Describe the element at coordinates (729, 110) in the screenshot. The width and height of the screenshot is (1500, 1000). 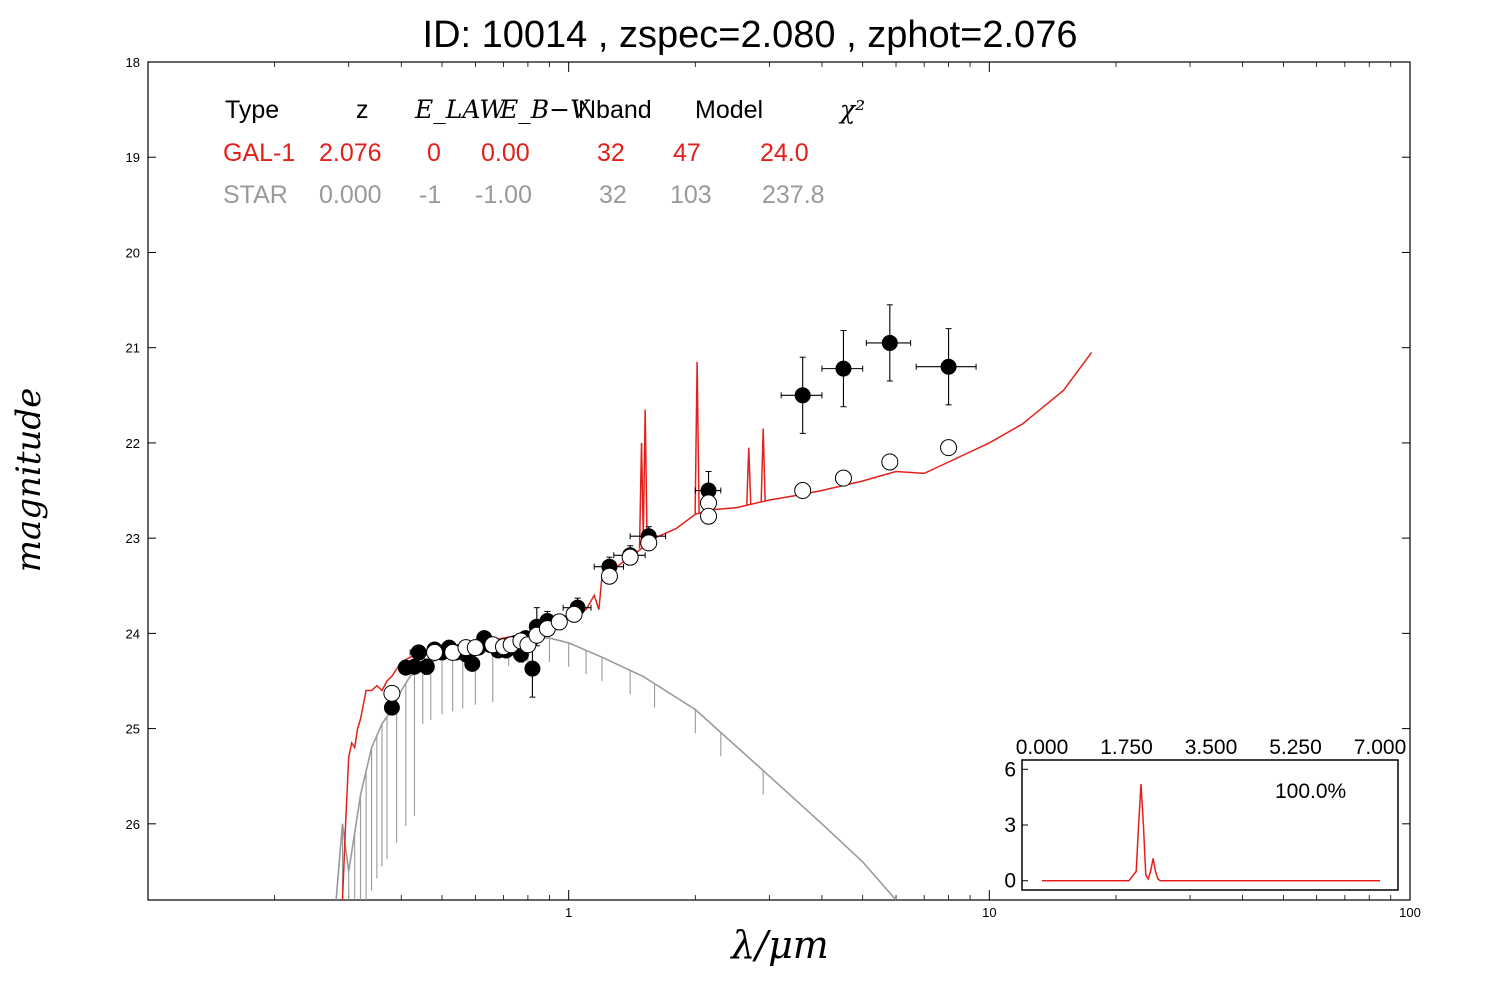
I see `legend-header-model: Model` at that location.